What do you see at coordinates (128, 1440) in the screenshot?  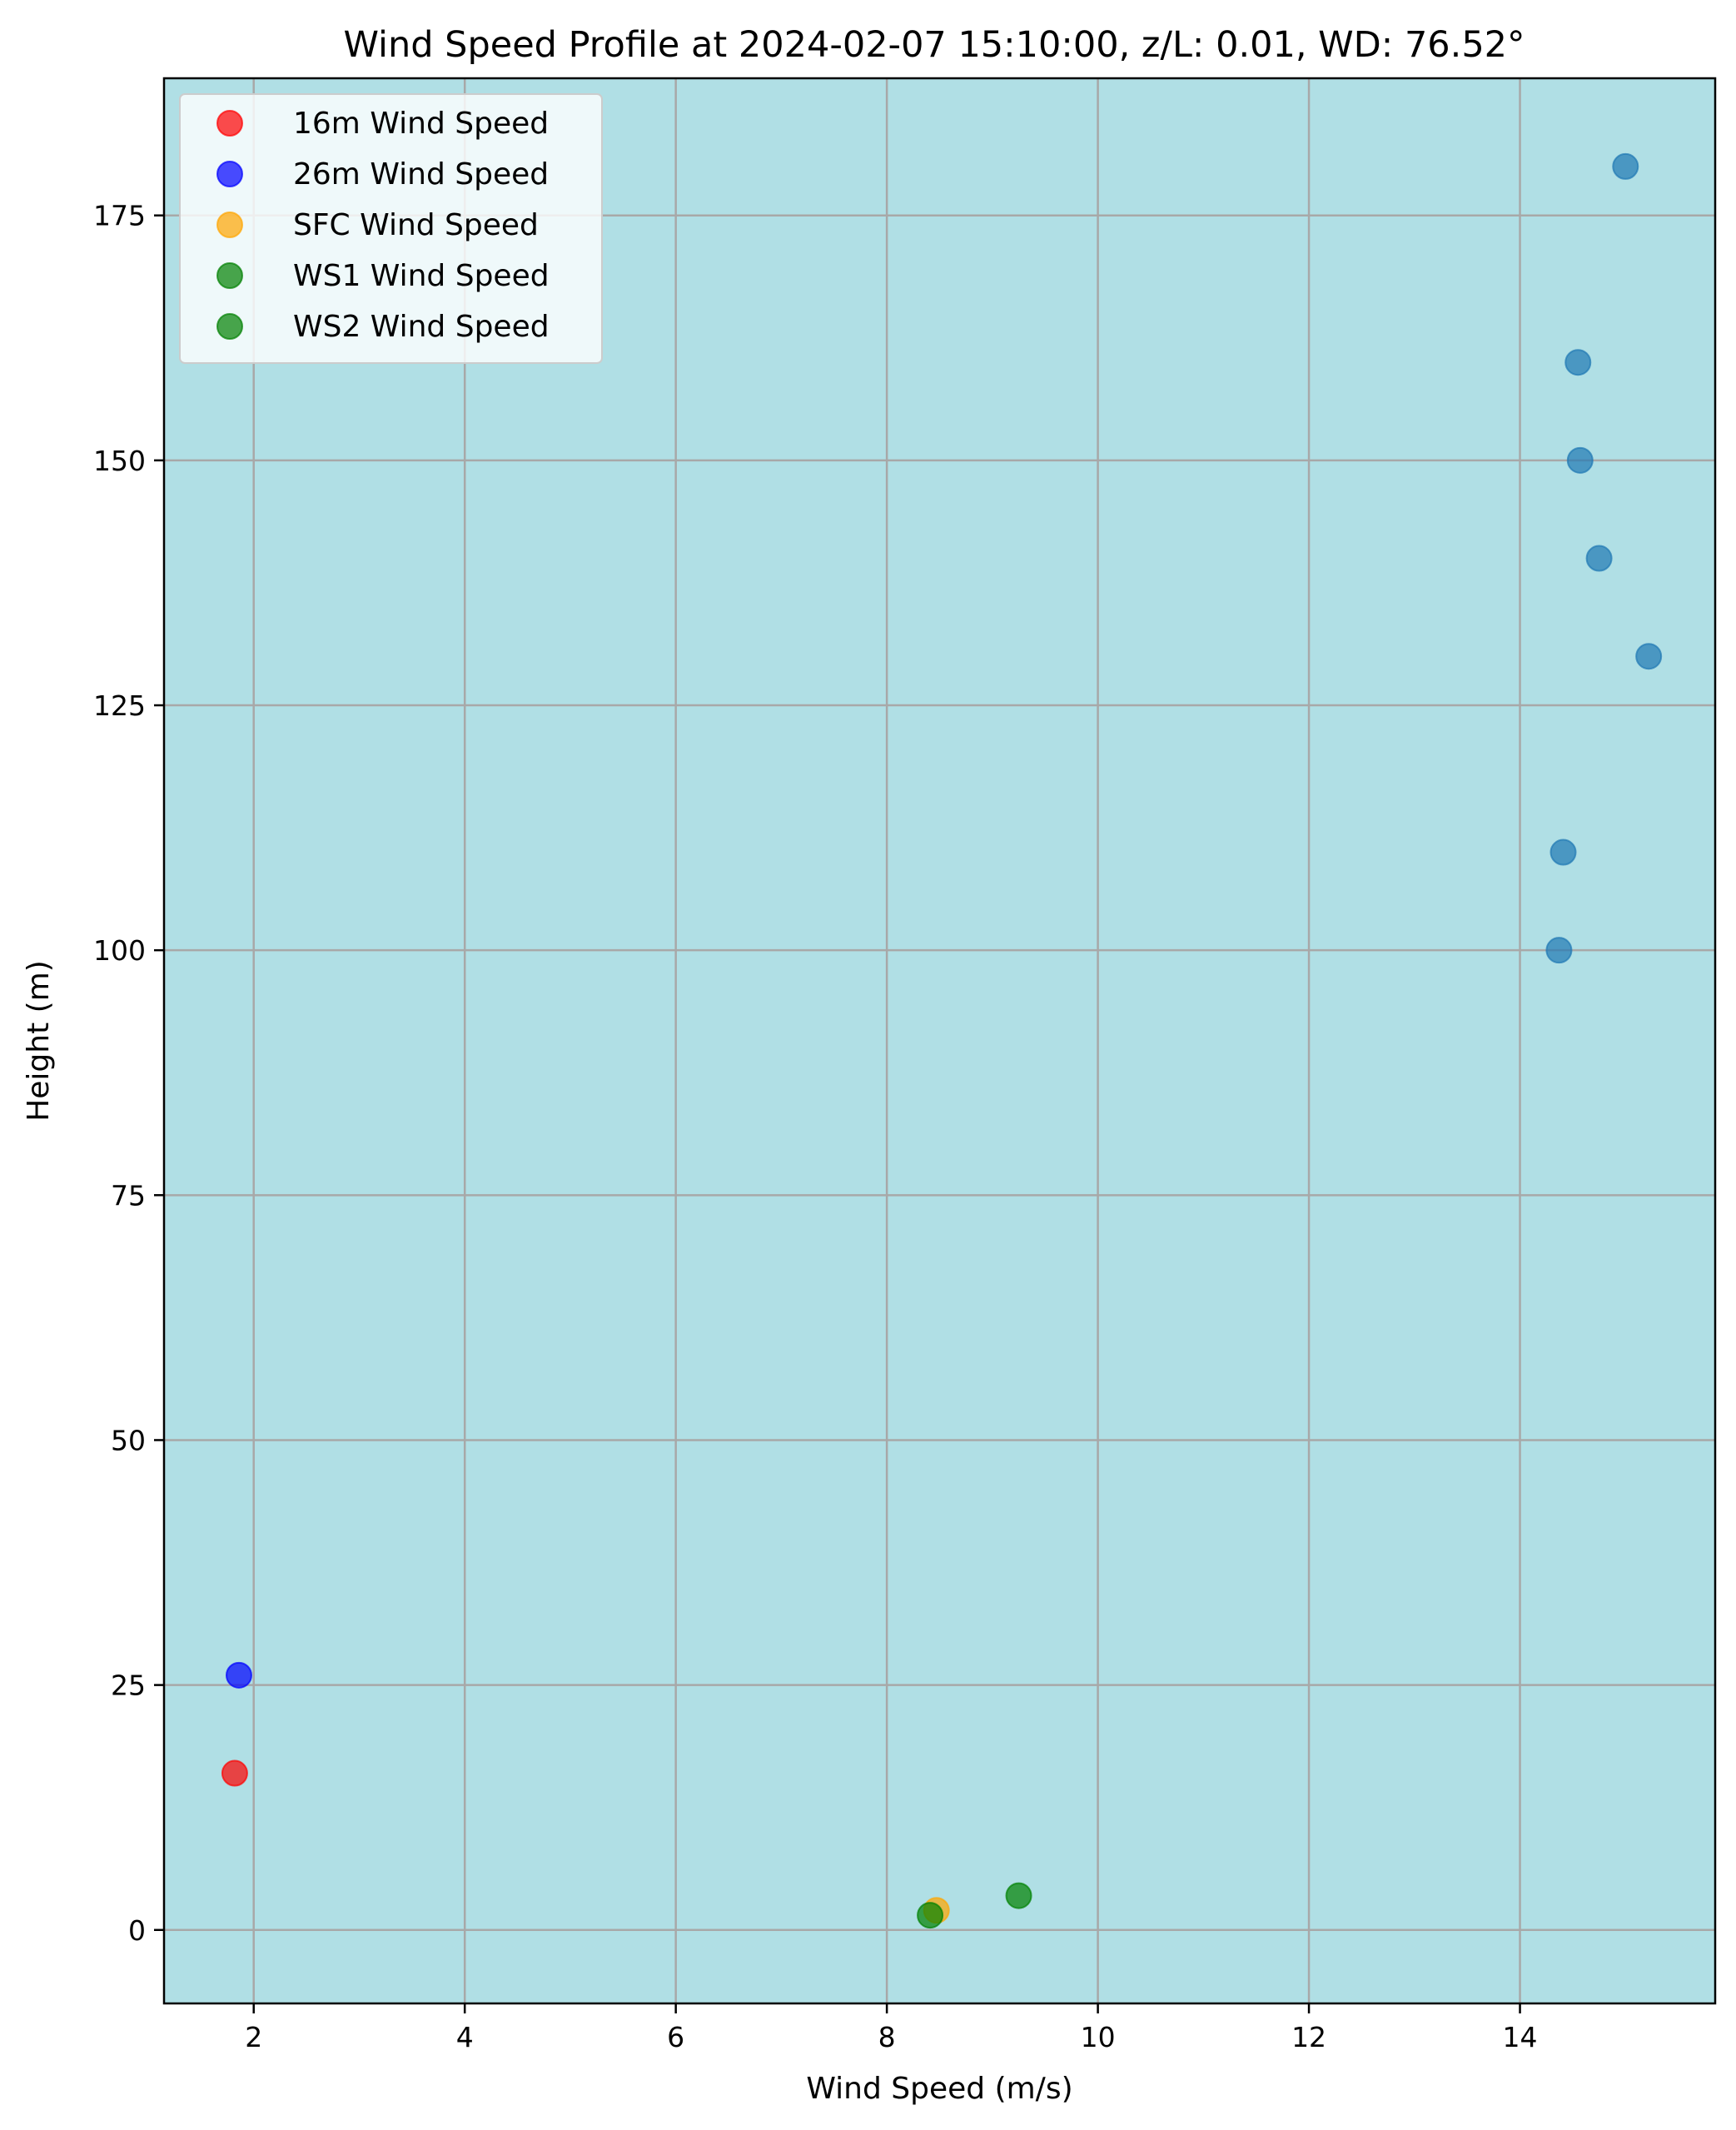 I see `y-tick-label: 50` at bounding box center [128, 1440].